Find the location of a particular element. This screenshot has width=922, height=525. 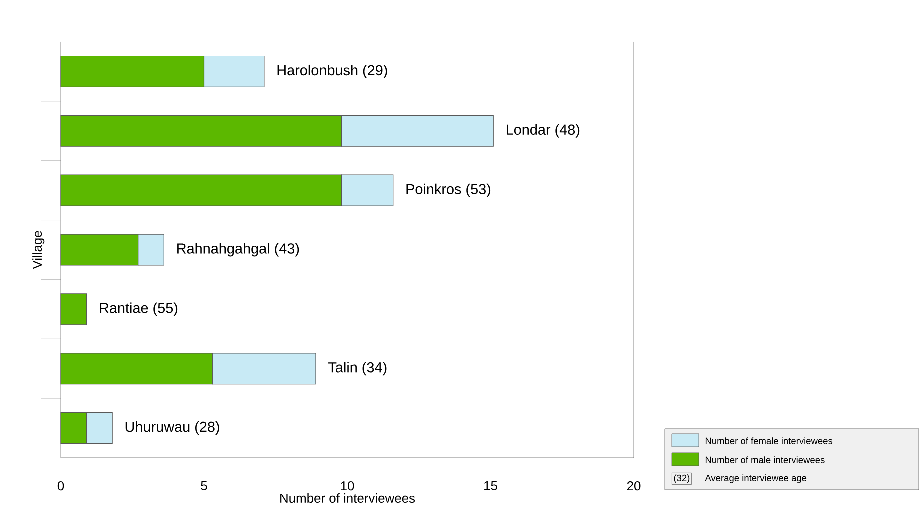

y-tick-label: Harolonbush (29) is located at coordinates (333, 71).